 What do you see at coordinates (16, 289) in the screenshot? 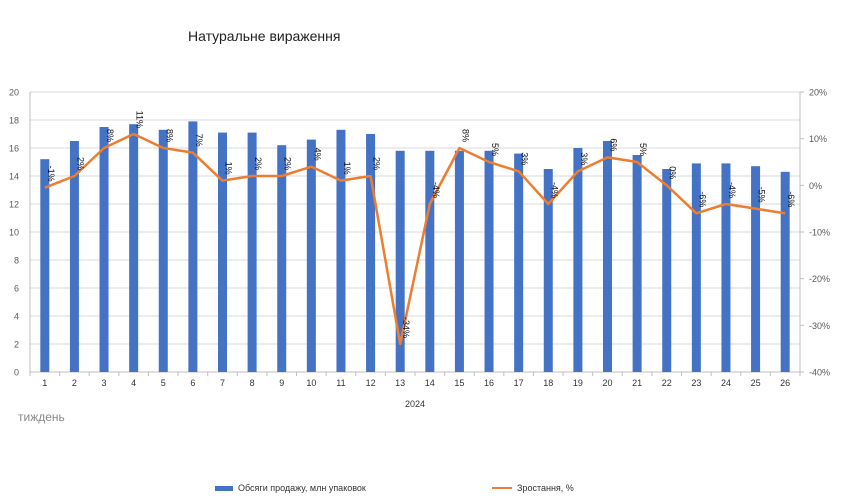
I see `y-left-tick-label: 6` at bounding box center [16, 289].